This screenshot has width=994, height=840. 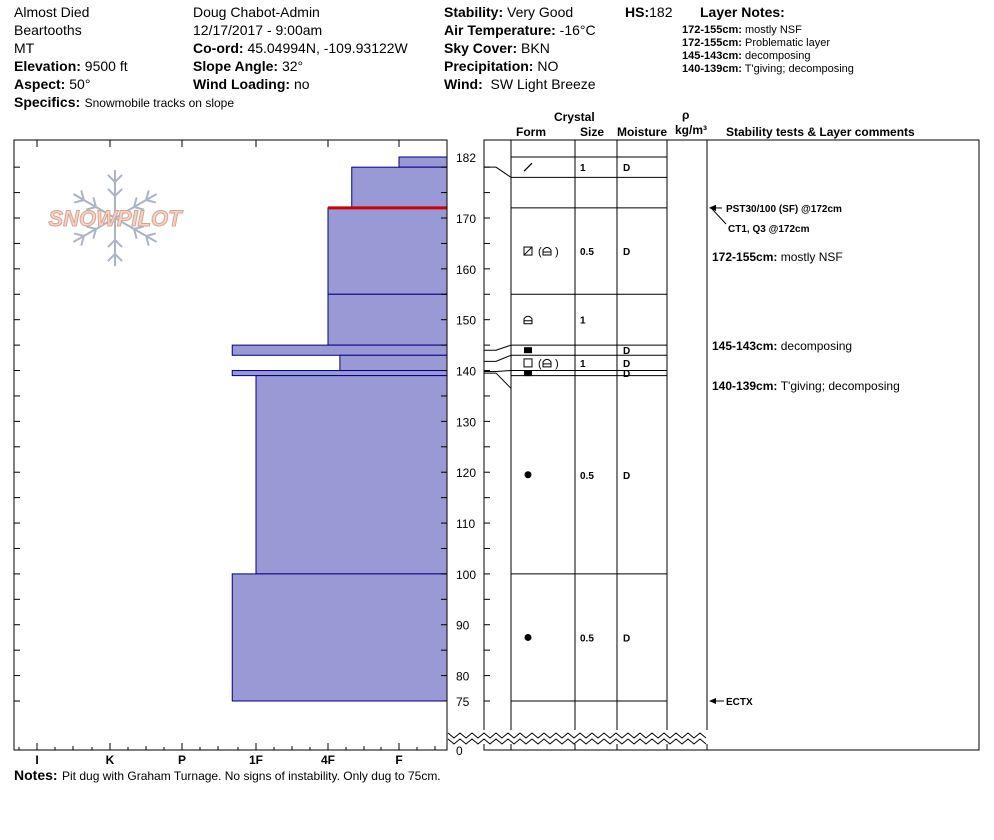 I want to click on stability-header: Stability tests & Layer comments, so click(x=820, y=132).